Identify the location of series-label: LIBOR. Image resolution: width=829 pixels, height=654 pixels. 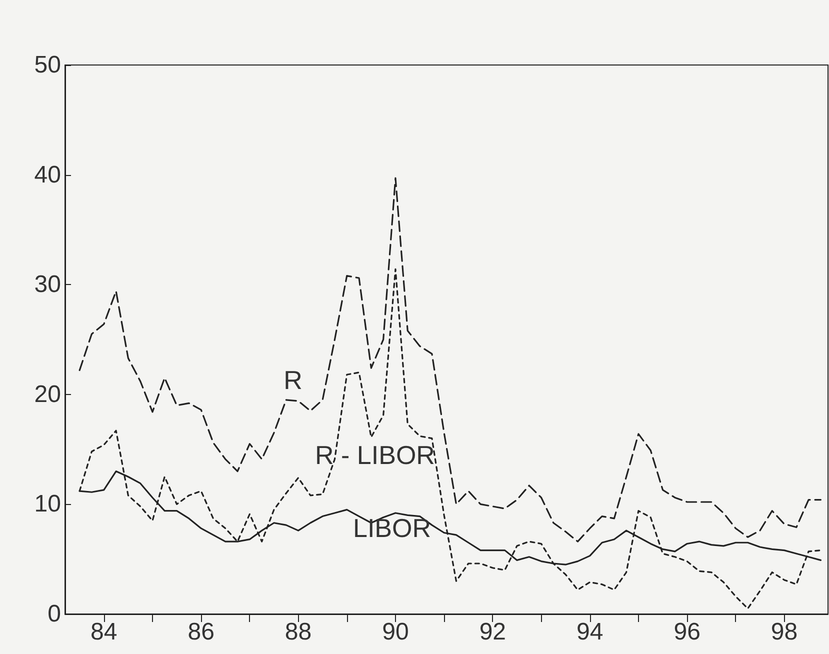
(392, 528).